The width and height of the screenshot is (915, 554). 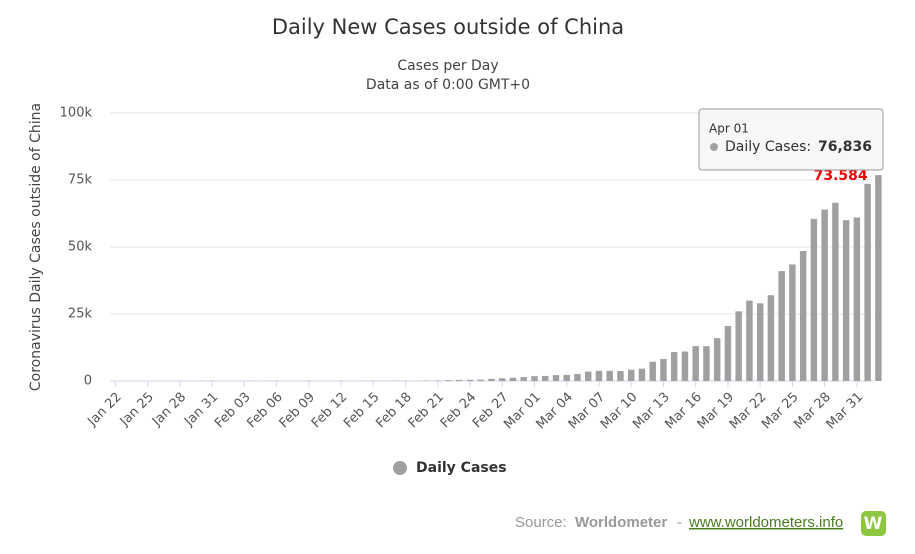 I want to click on logo-letter: W, so click(x=873, y=524).